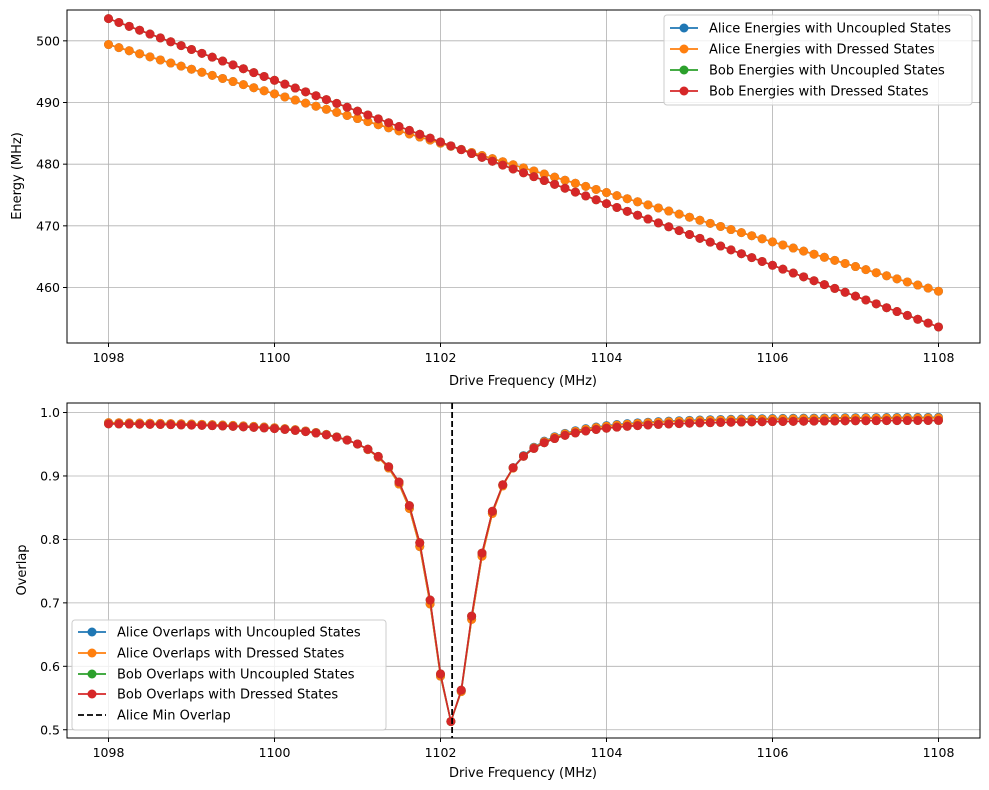 This screenshot has height=790, width=989. What do you see at coordinates (236, 675) in the screenshot?
I see `overlap-legend-label: Bob Overlaps with Uncoupled States` at bounding box center [236, 675].